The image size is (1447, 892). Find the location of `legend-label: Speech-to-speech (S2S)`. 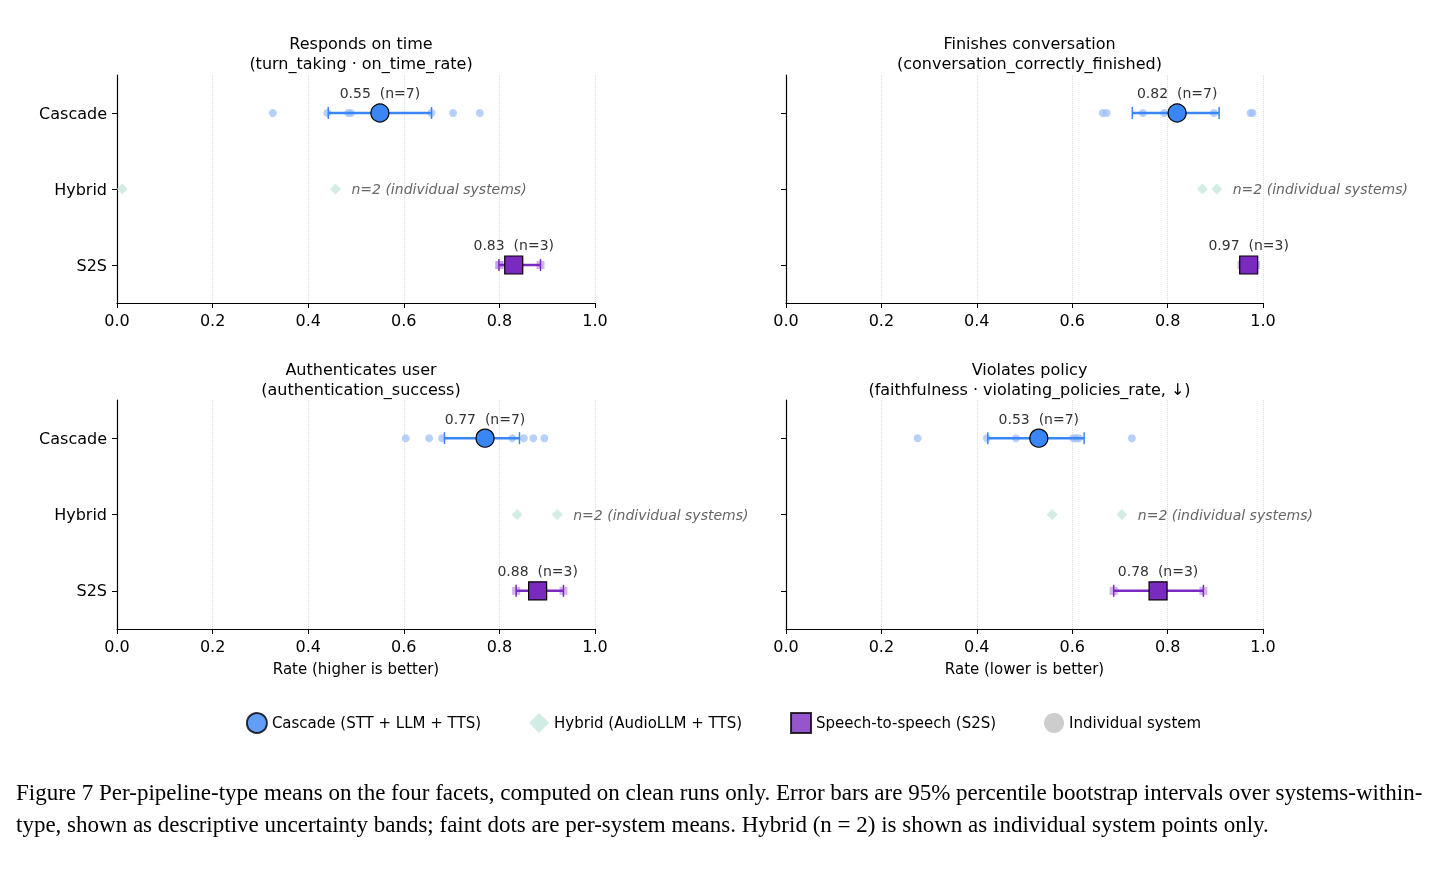

legend-label: Speech-to-speech (S2S) is located at coordinates (906, 723).